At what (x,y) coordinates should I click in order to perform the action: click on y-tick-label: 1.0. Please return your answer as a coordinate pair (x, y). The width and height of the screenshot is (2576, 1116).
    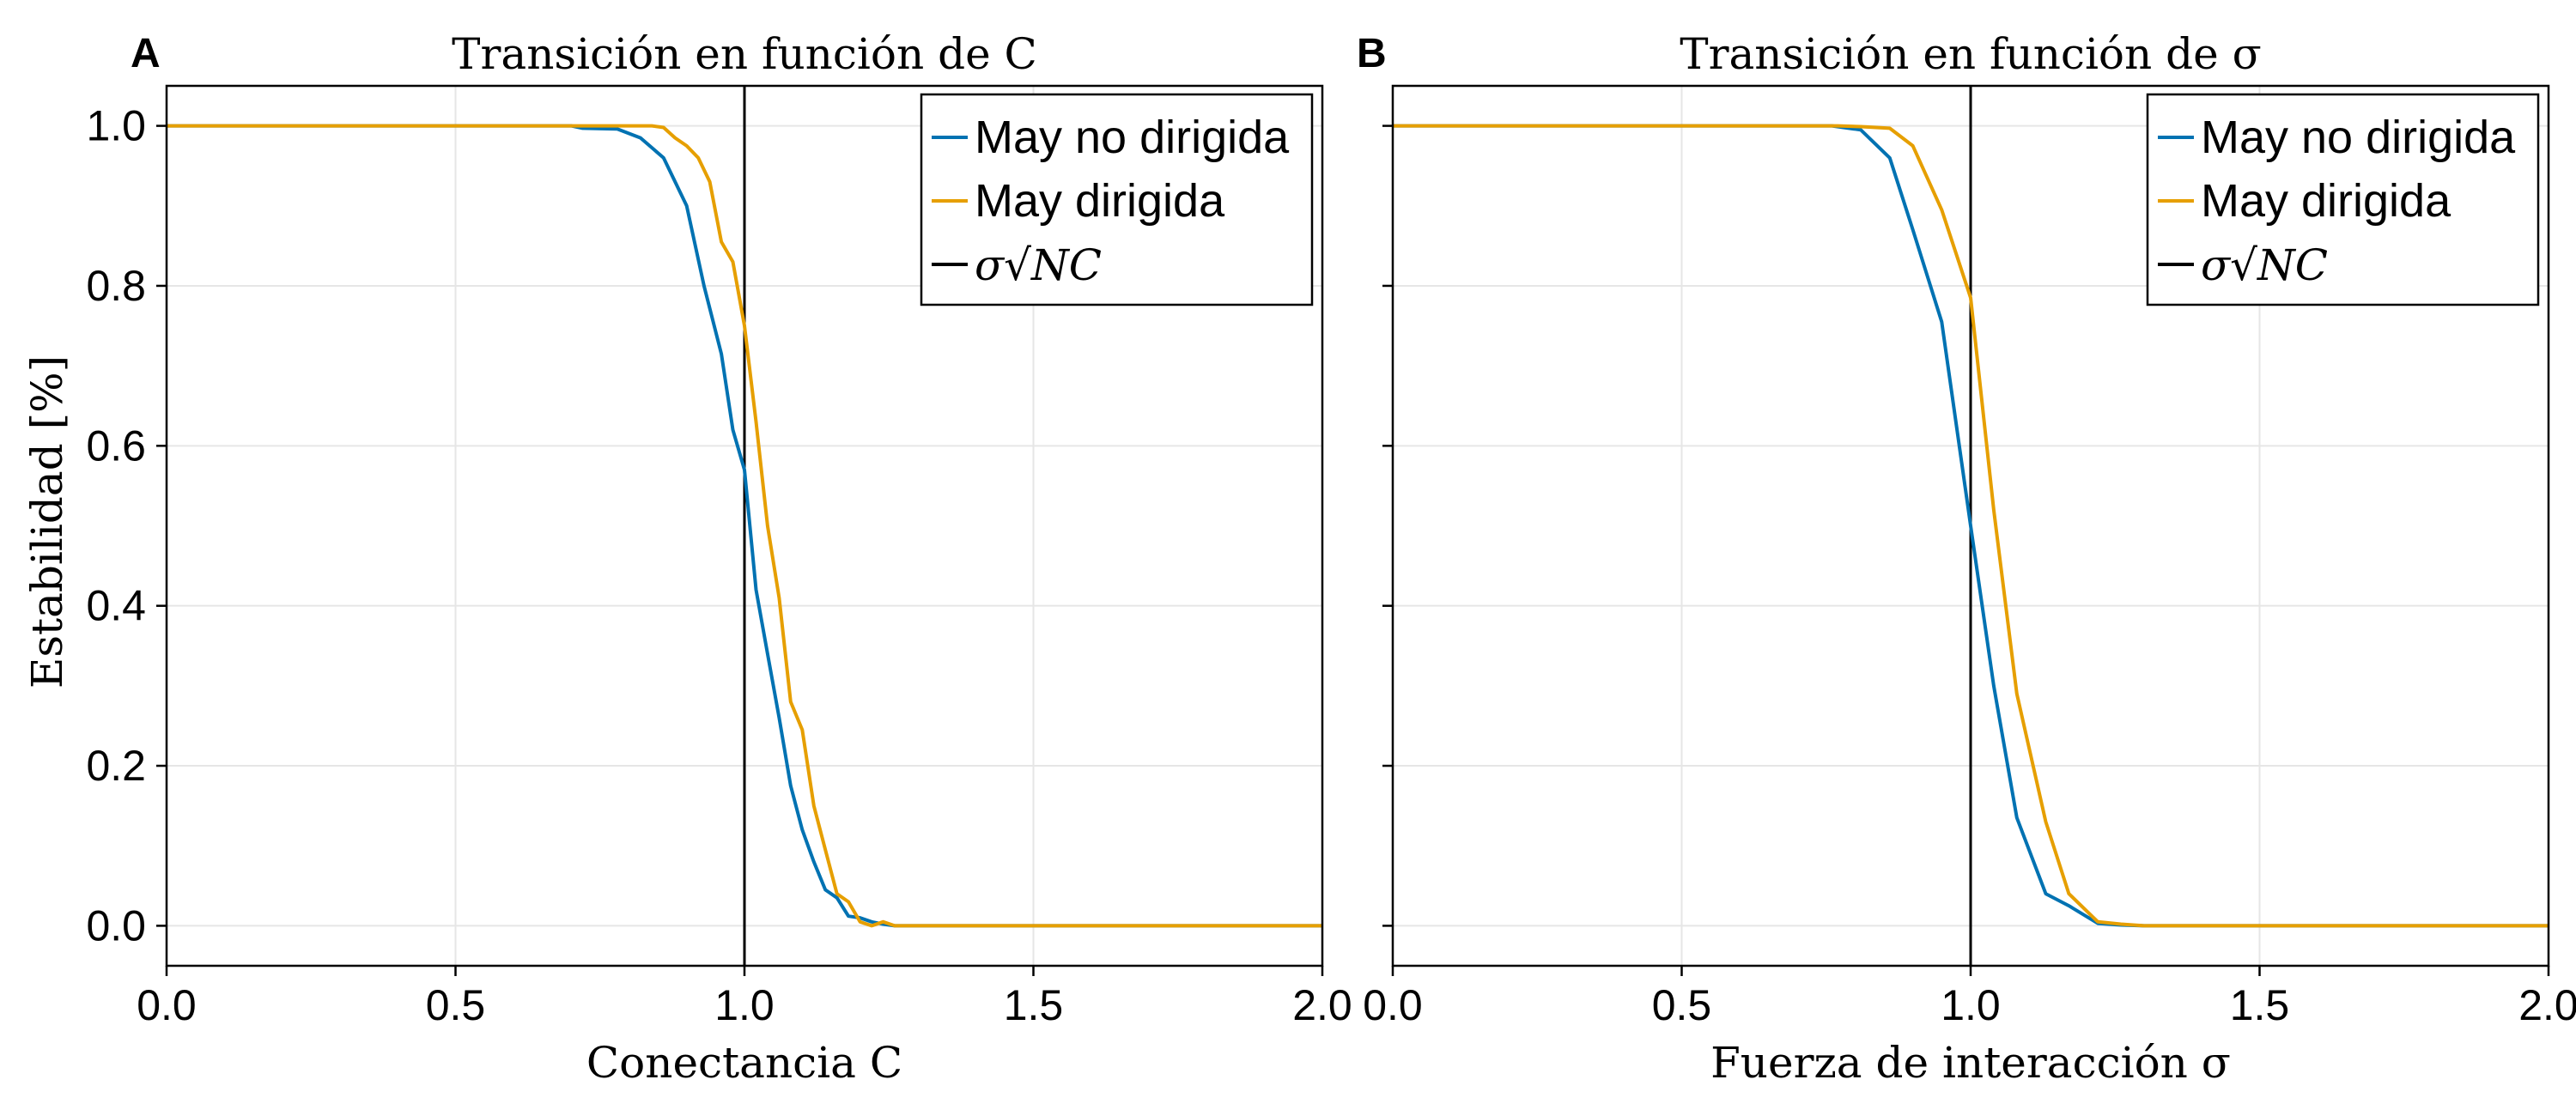
    Looking at the image, I should click on (116, 126).